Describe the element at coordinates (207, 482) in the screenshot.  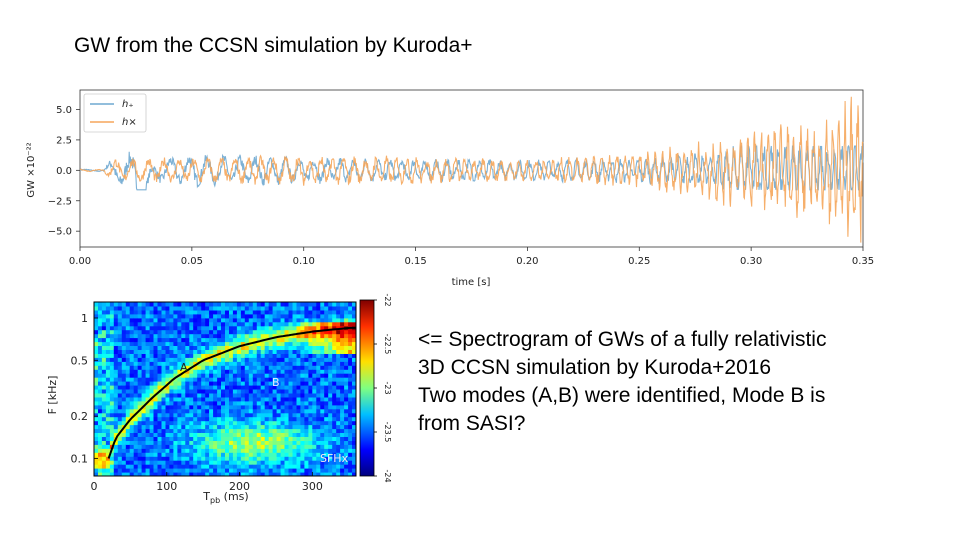
I see `spectrogram-x-ticks: 0 100 200 300` at that location.